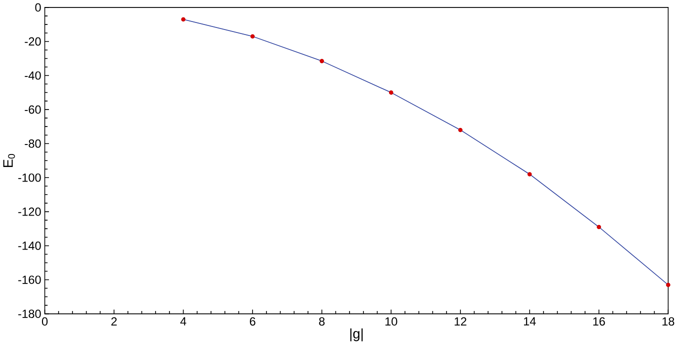  What do you see at coordinates (38, 7) in the screenshot?
I see `y-tick-label: 0` at bounding box center [38, 7].